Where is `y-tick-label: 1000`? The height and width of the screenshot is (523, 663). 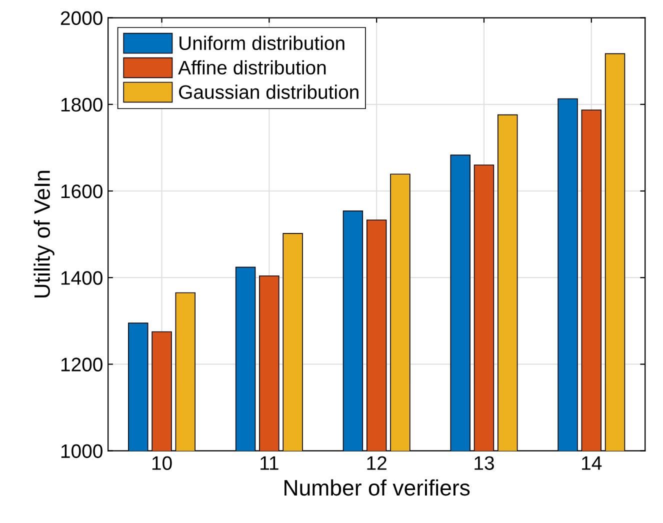
y-tick-label: 1000 is located at coordinates (81, 451).